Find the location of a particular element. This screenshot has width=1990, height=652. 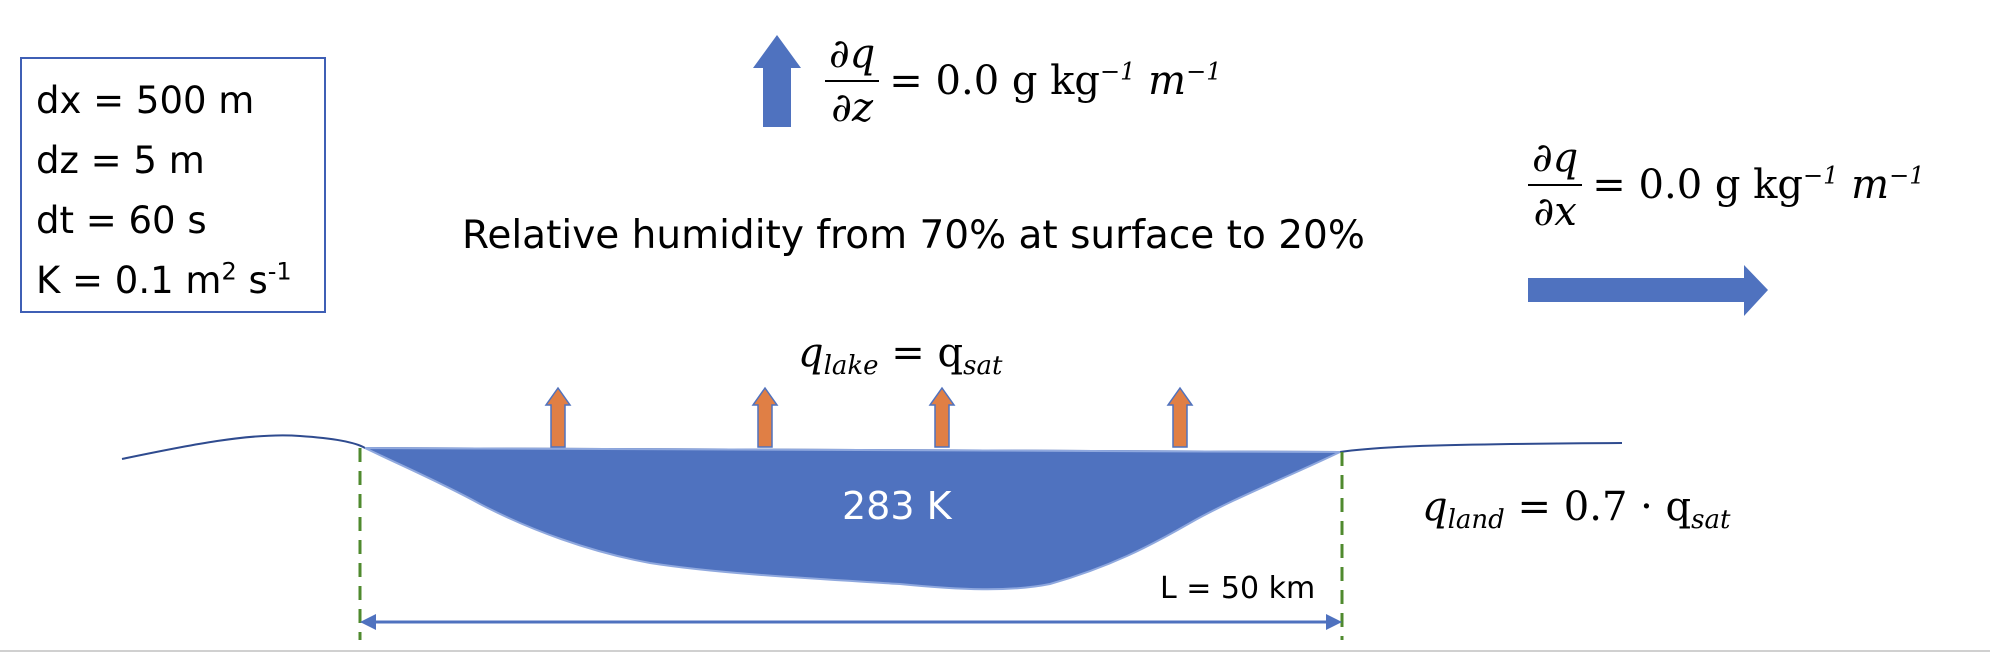

land-condition-equation: qland = 0.7 · qsat is located at coordinates (1576, 509).